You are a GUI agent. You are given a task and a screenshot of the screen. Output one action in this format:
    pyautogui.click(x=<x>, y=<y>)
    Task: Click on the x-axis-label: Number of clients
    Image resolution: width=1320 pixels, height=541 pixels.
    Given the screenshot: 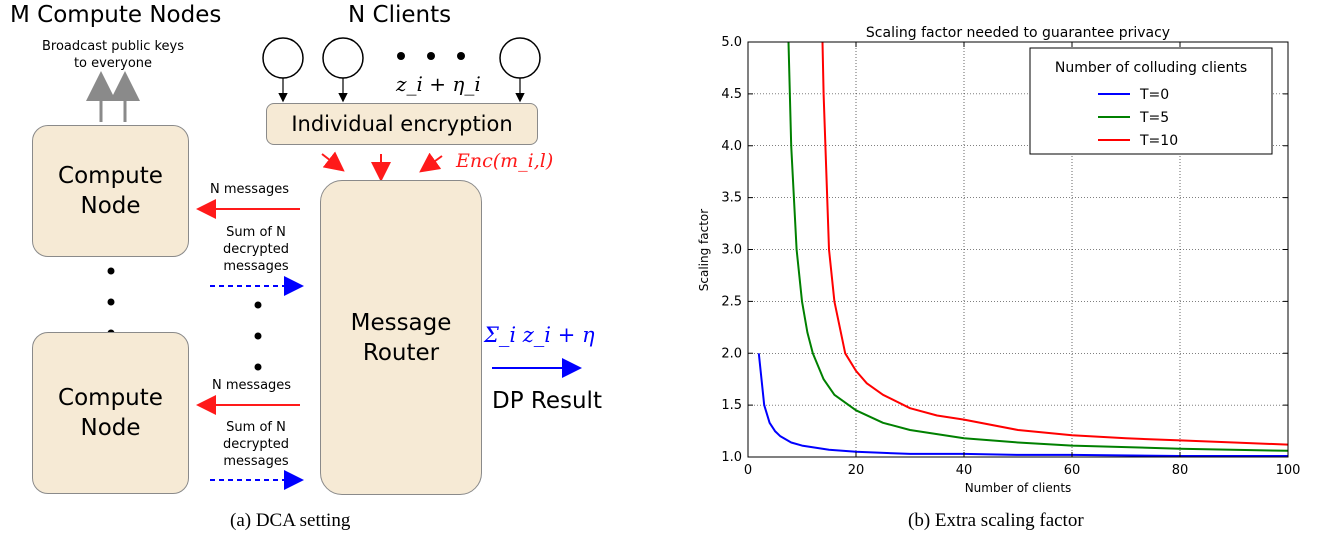 What is the action you would take?
    pyautogui.click(x=1018, y=488)
    